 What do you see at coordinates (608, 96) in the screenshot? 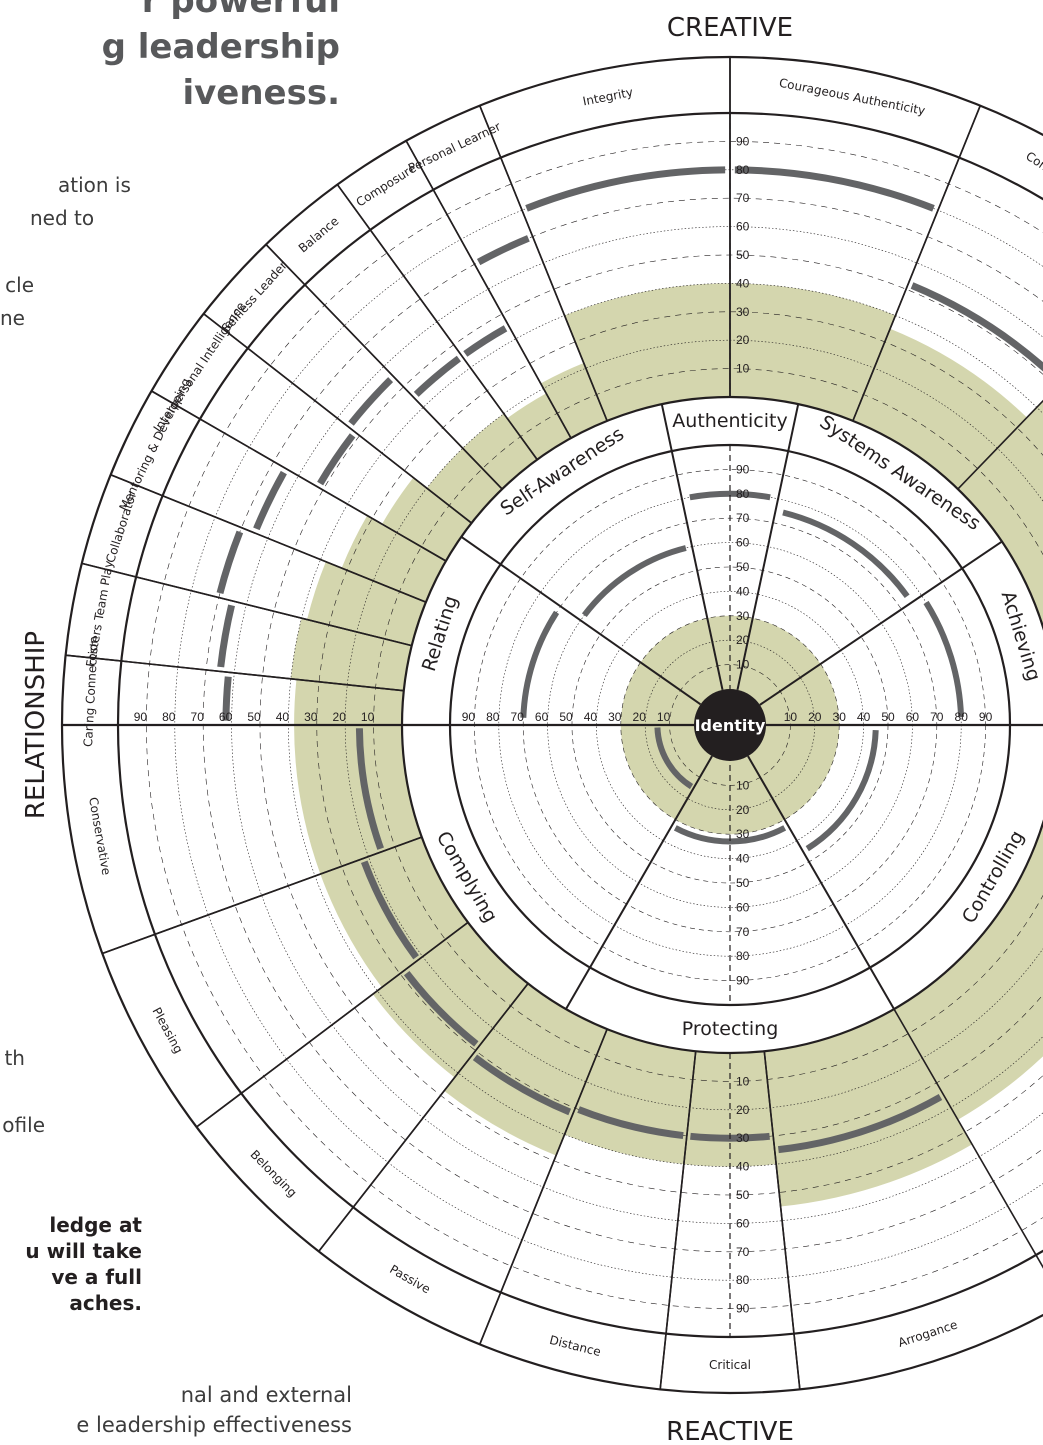
I see `competency-label: Integrity` at bounding box center [608, 96].